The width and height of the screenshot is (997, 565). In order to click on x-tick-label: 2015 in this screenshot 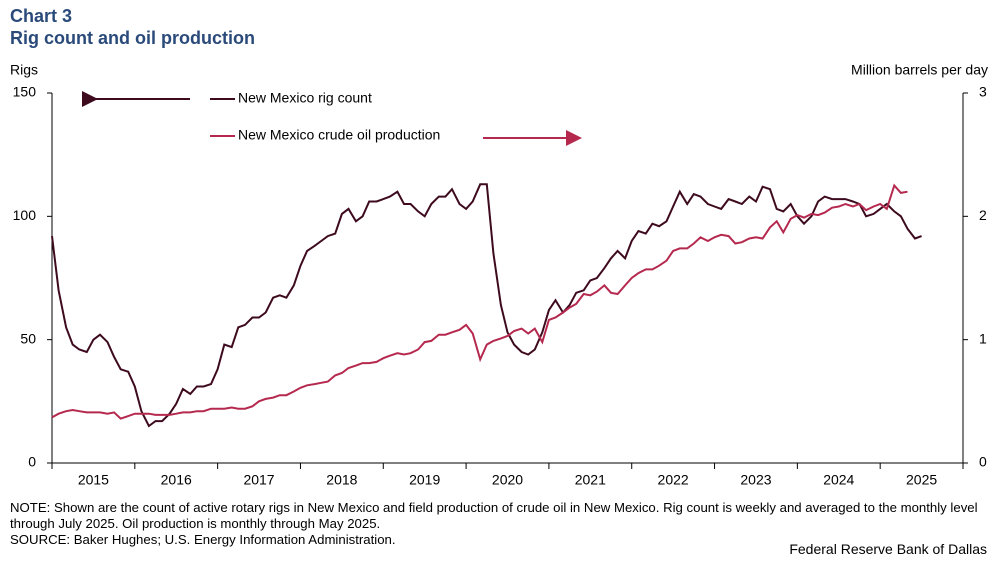, I will do `click(93, 480)`.